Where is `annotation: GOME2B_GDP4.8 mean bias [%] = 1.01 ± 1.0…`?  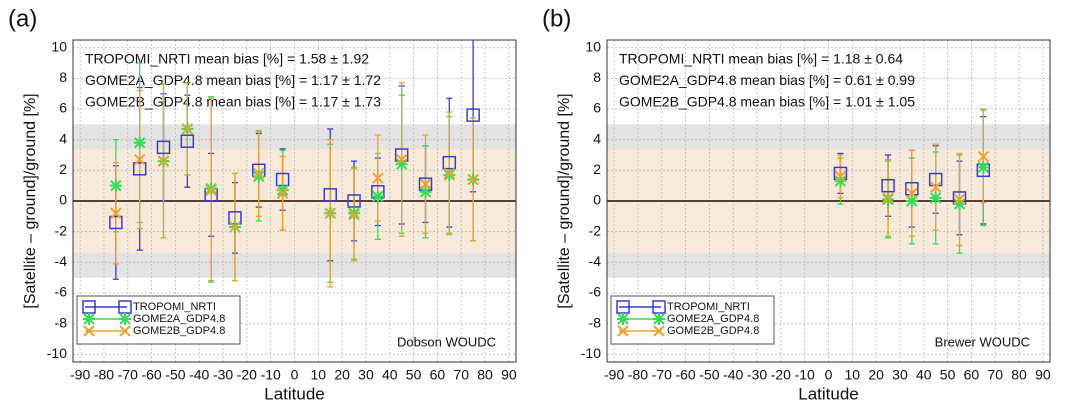
annotation: GOME2B_GDP4.8 mean bias [%] = 1.01 ± 1.0… is located at coordinates (767, 102).